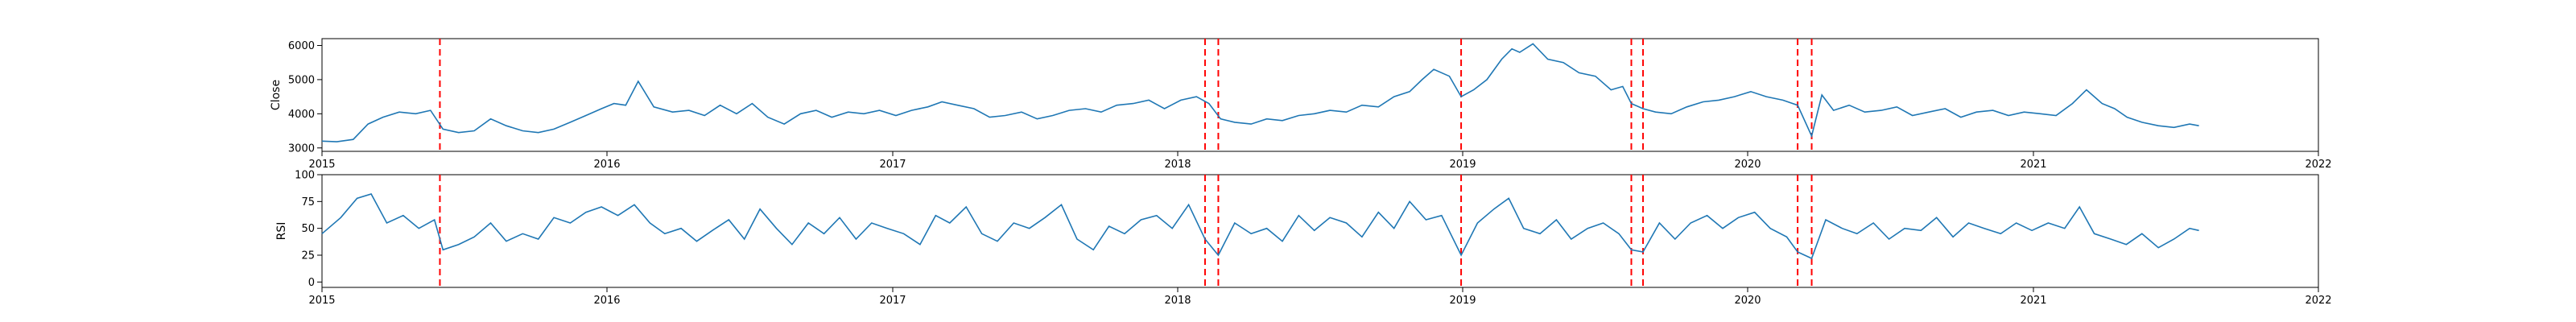 This screenshot has width=2576, height=322. I want to click on rsi-y-tick-label: 100, so click(305, 176).